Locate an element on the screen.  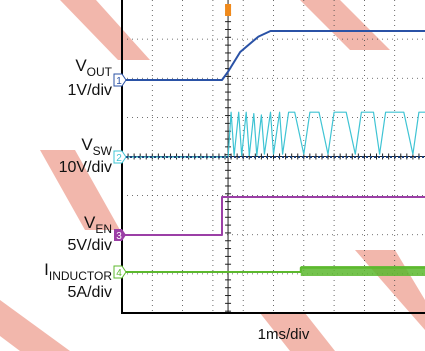
channel-marker-3: 3 is located at coordinates (120, 235).